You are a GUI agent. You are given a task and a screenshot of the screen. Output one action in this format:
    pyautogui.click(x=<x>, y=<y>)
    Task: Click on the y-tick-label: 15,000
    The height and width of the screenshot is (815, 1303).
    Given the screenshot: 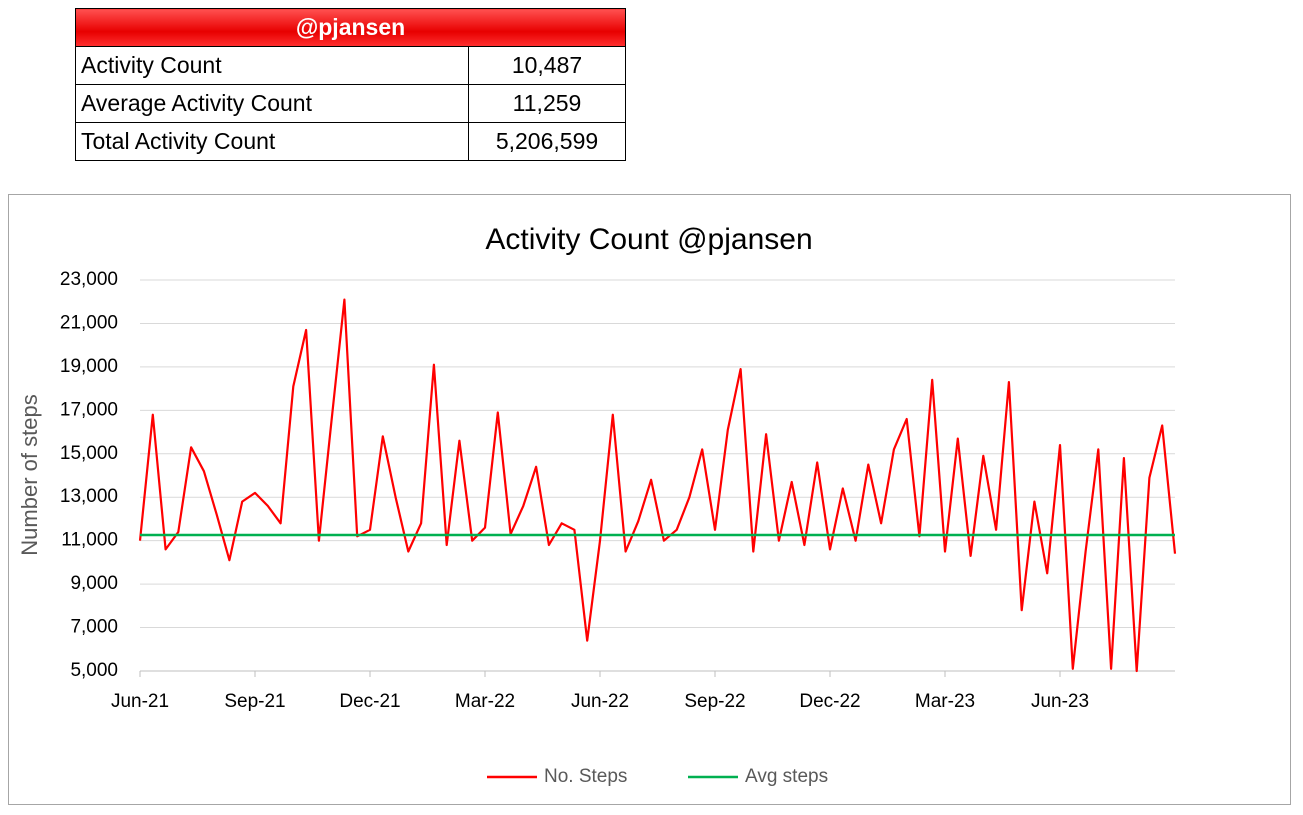 What is the action you would take?
    pyautogui.click(x=89, y=453)
    